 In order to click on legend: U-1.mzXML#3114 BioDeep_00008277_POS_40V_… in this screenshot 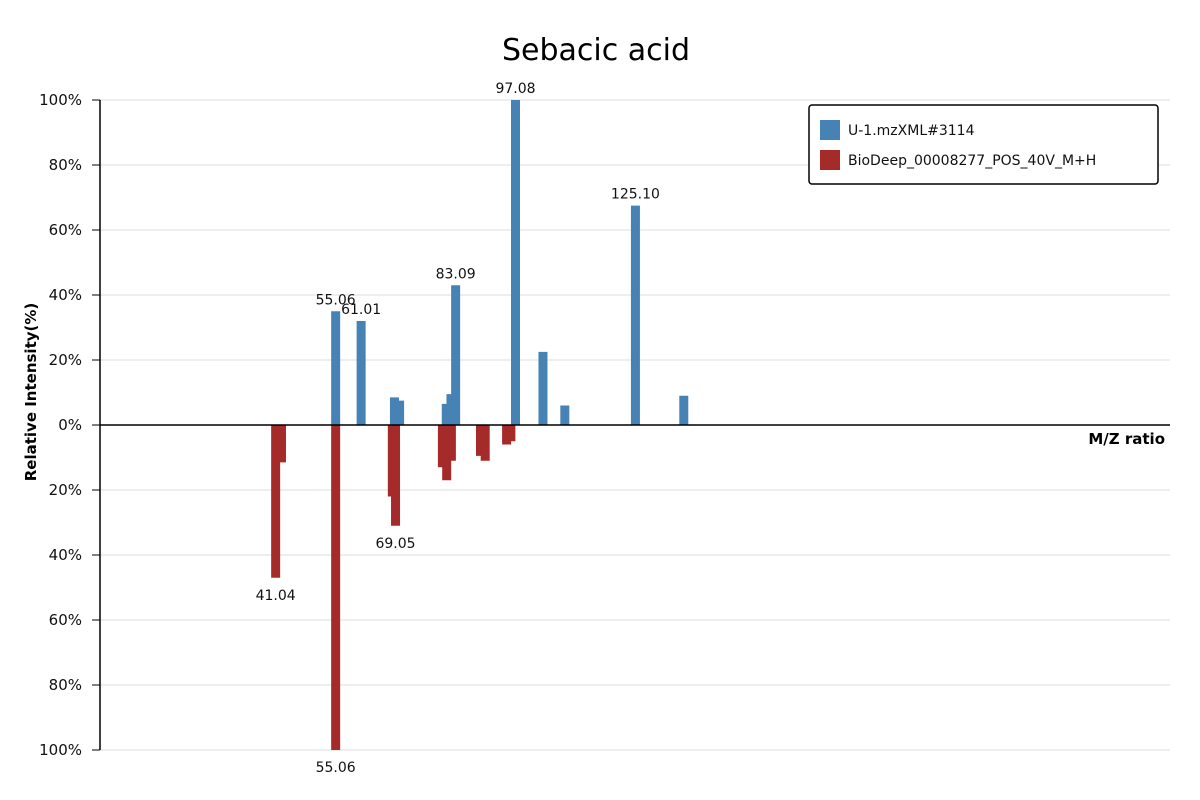, I will do `click(983, 144)`.